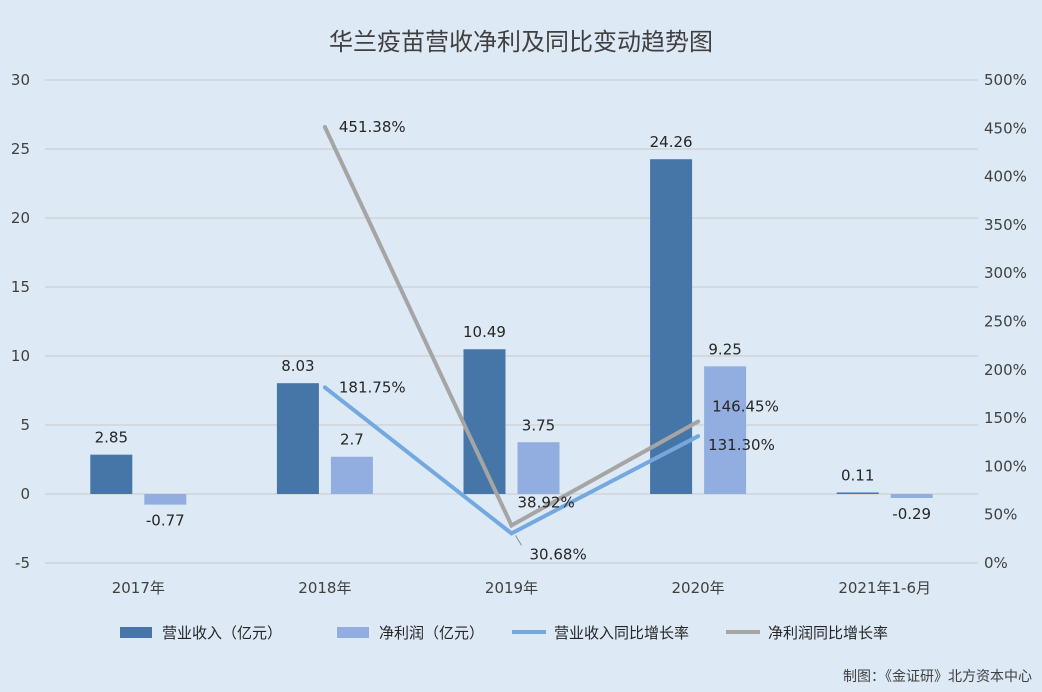  Describe the element at coordinates (431, 633) in the screenshot. I see `legend-label: 净利润（亿元）` at that location.